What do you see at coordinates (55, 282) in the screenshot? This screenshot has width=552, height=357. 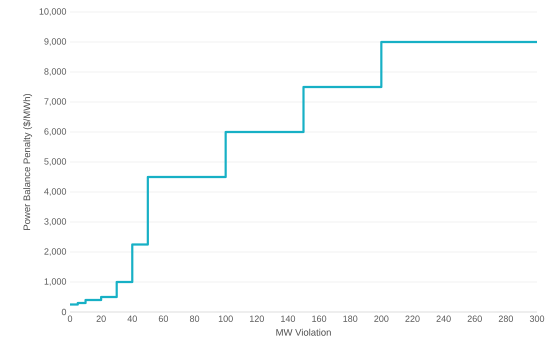 I see `y-tick-label: 1,000` at bounding box center [55, 282].